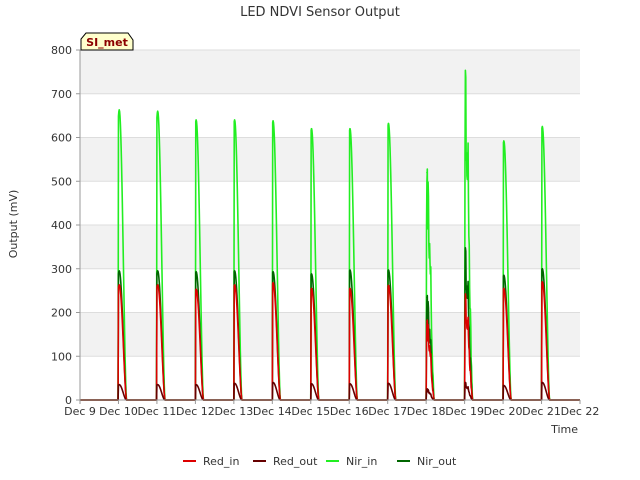 The width and height of the screenshot is (640, 480). Describe the element at coordinates (310, 411) in the screenshot. I see `x-tick-label: Dec 15` at that location.